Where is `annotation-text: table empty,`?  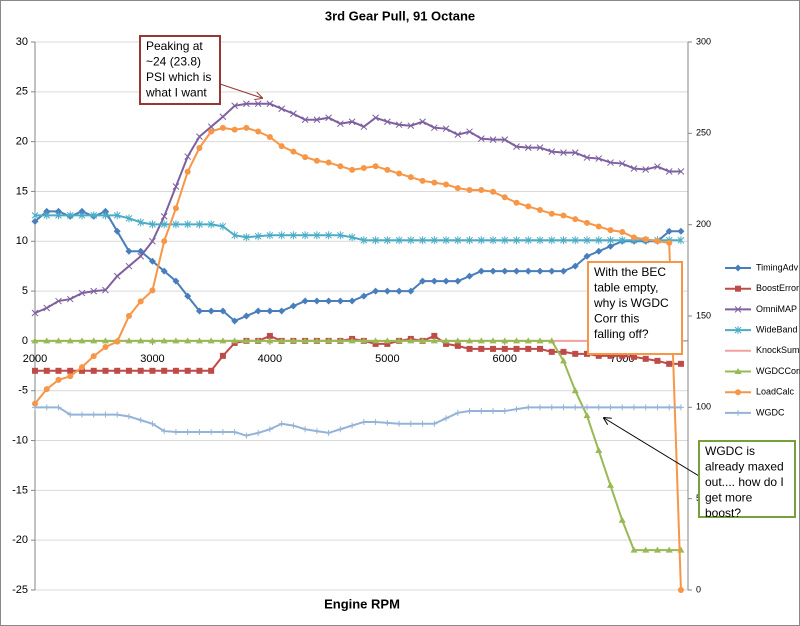 annotation-text: table empty, is located at coordinates (626, 287).